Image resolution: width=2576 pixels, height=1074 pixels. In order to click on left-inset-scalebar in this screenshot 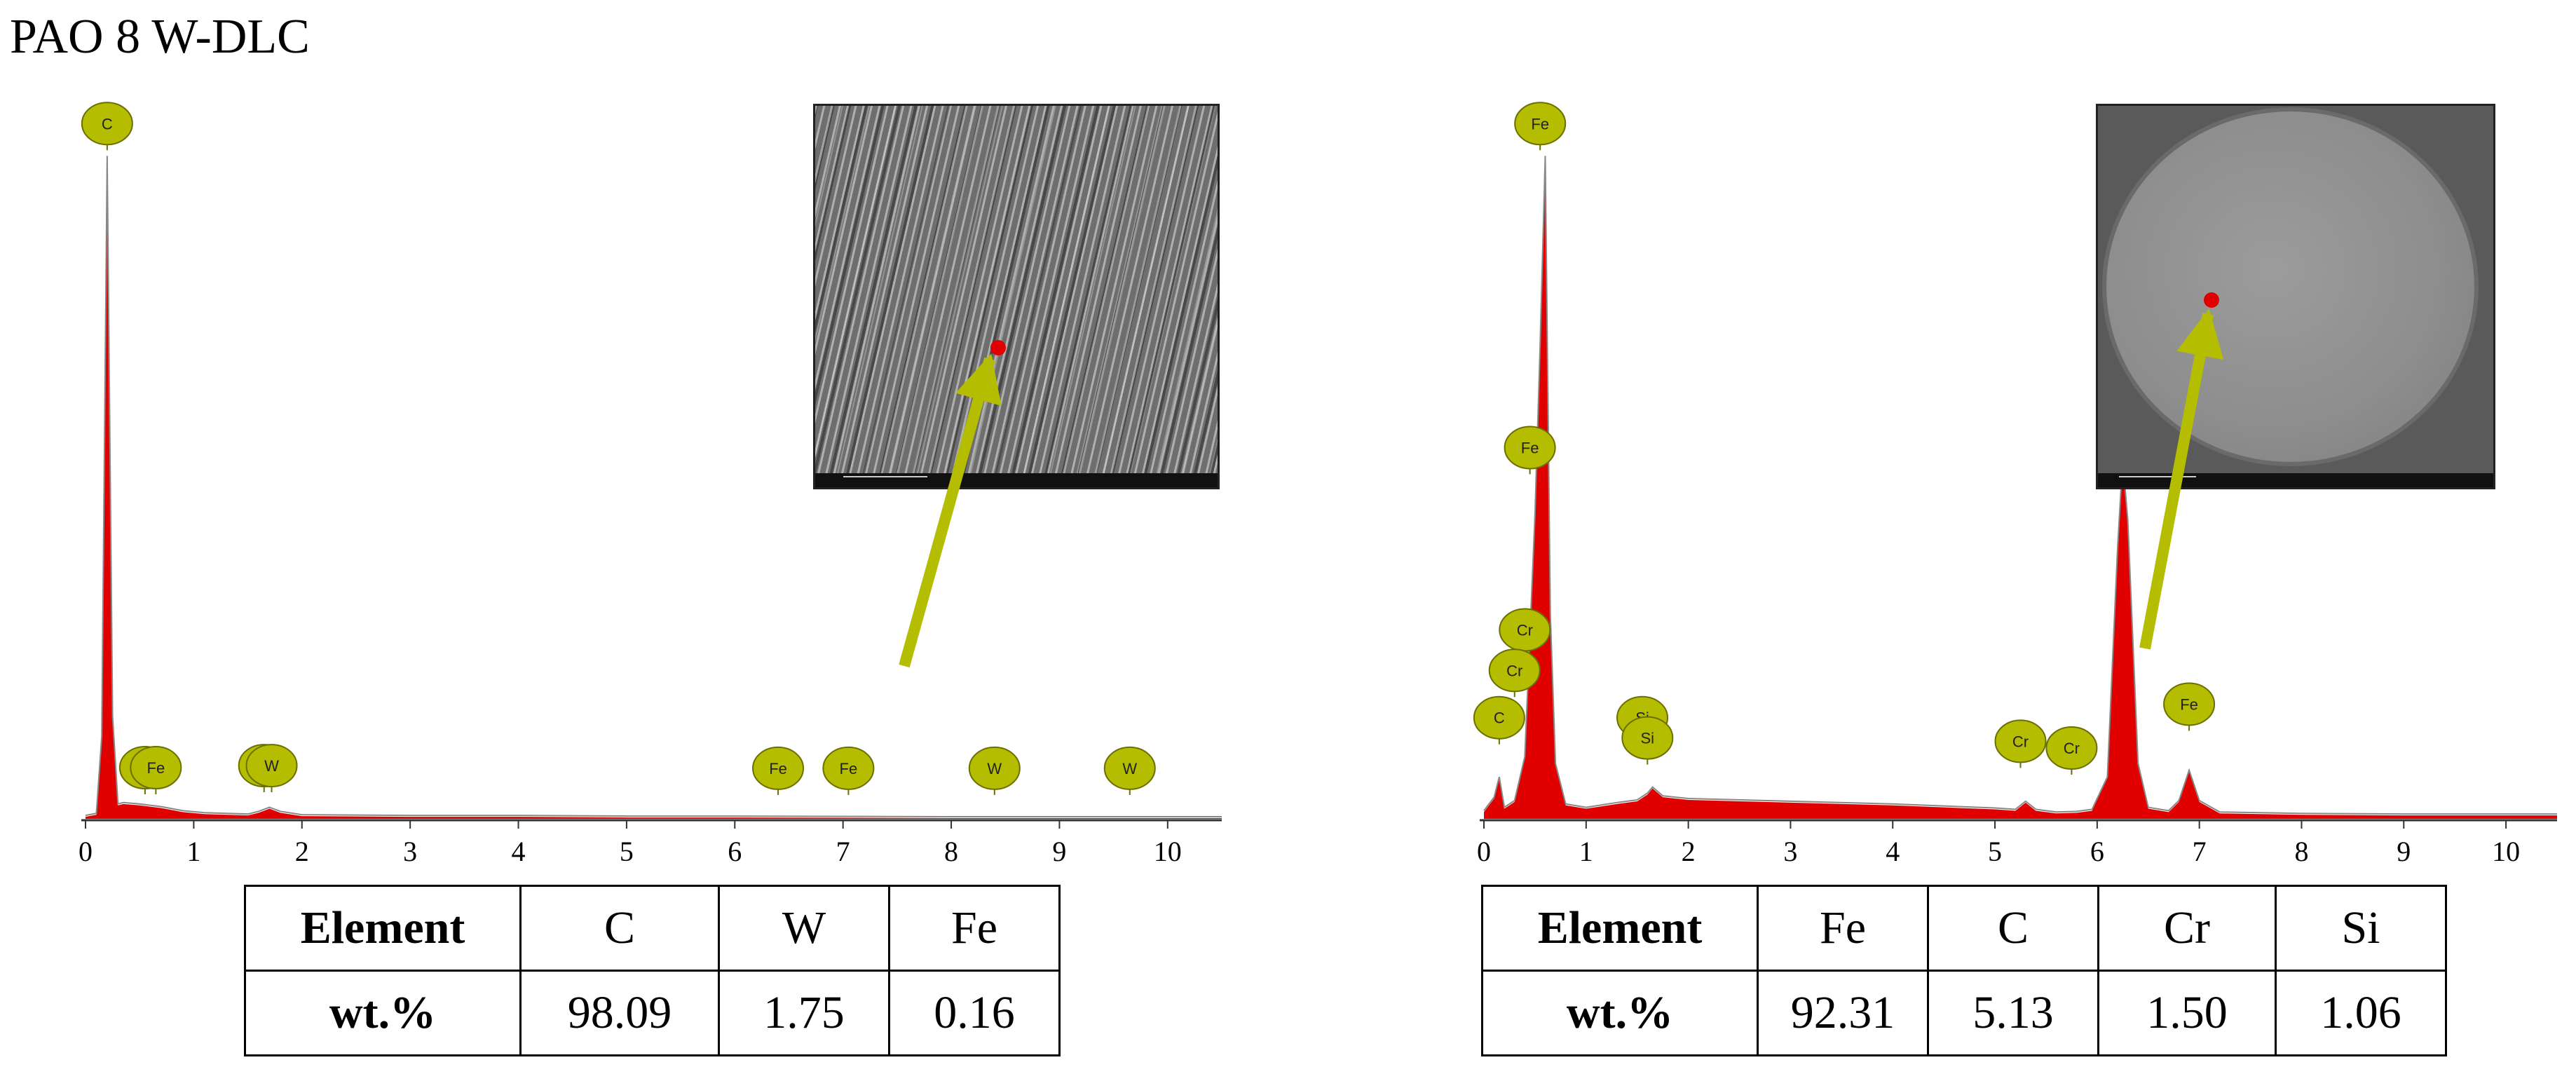, I will do `click(1017, 480)`.